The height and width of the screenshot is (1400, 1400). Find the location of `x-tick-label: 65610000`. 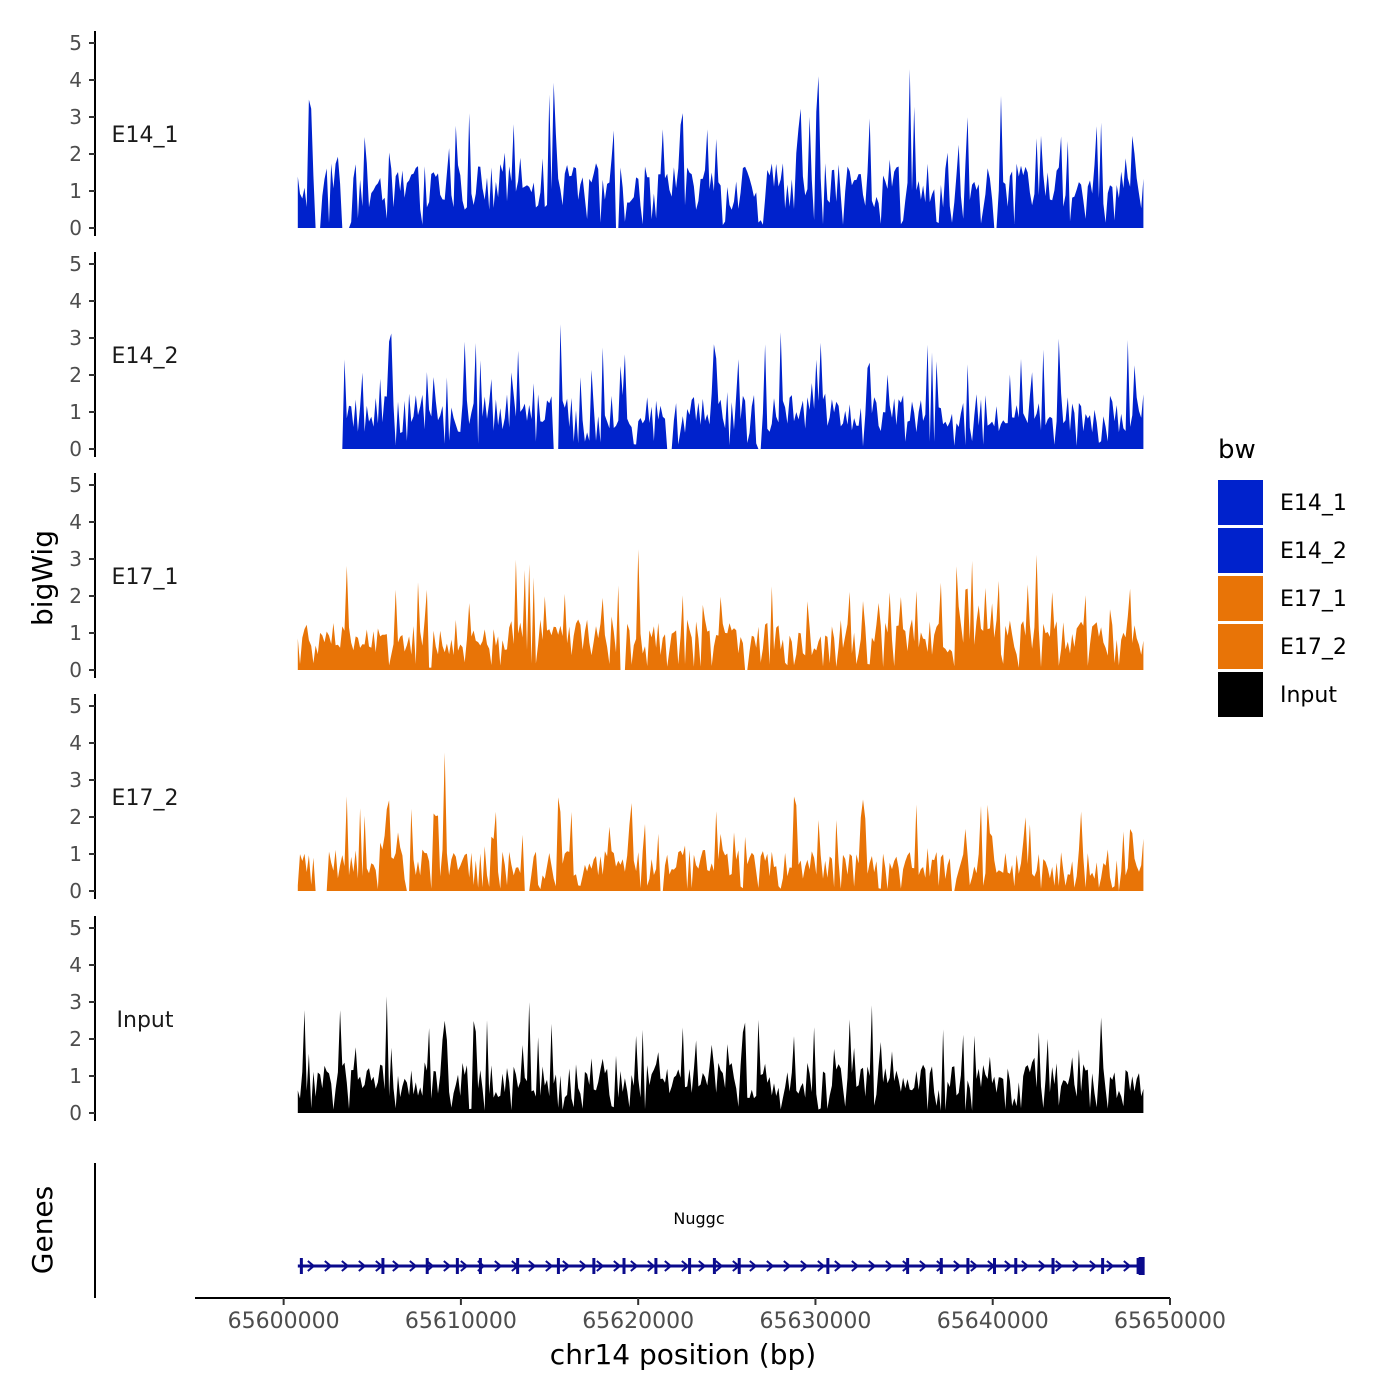

x-tick-label: 65610000 is located at coordinates (461, 1321).